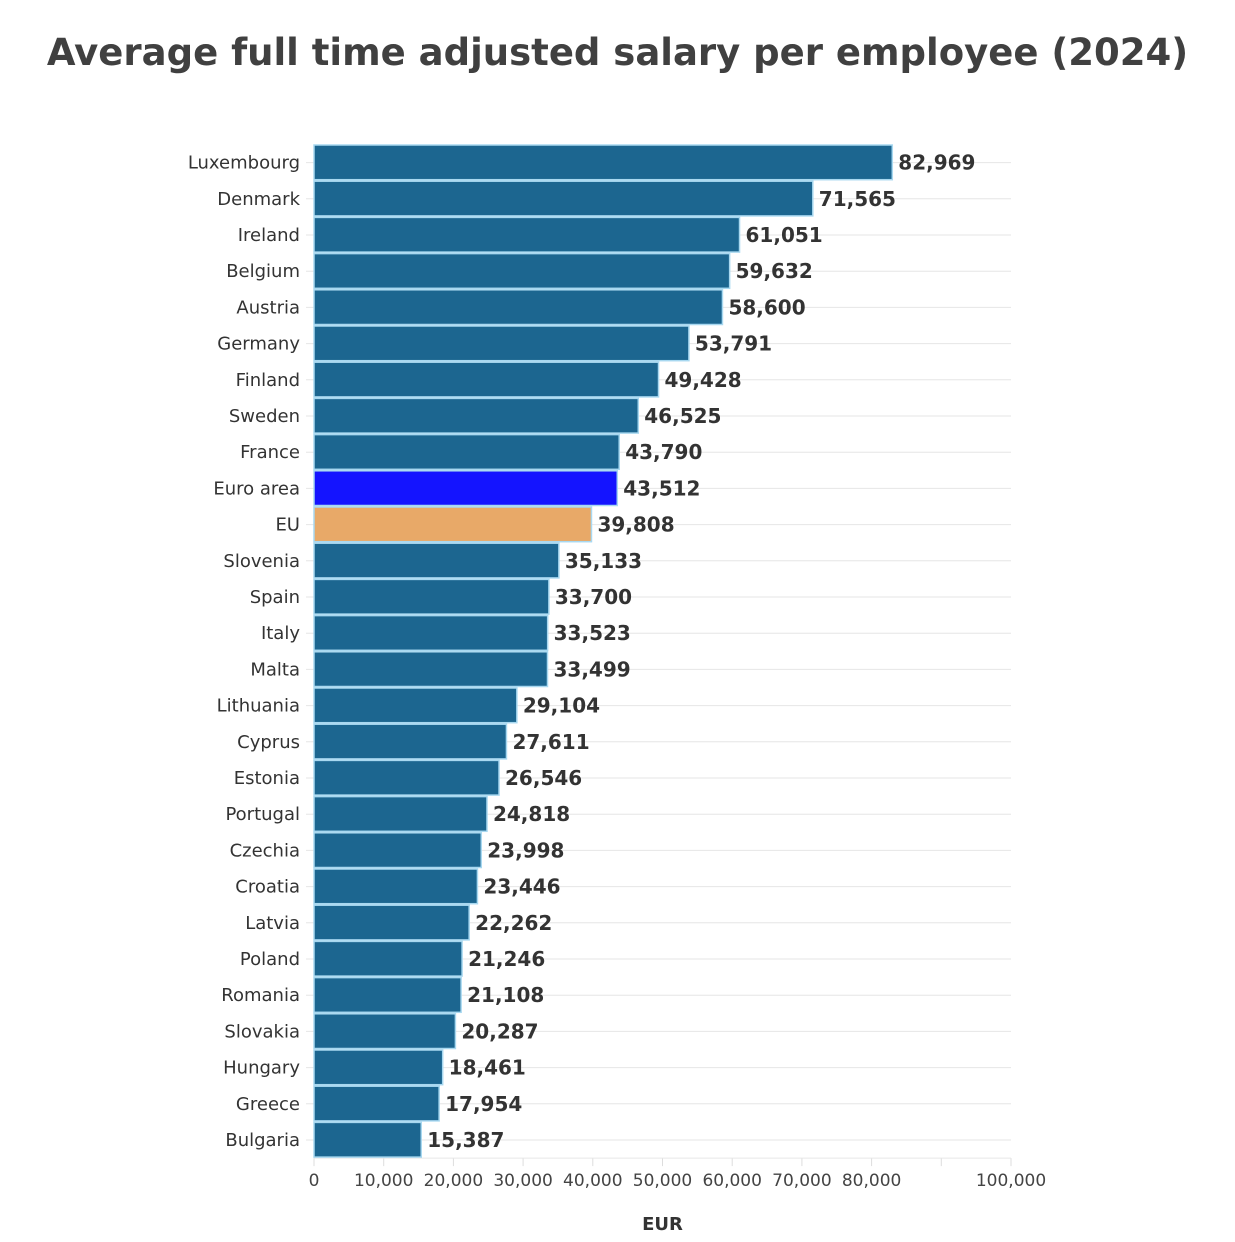  What do you see at coordinates (398, 850) in the screenshot?
I see `bar-czechia` at bounding box center [398, 850].